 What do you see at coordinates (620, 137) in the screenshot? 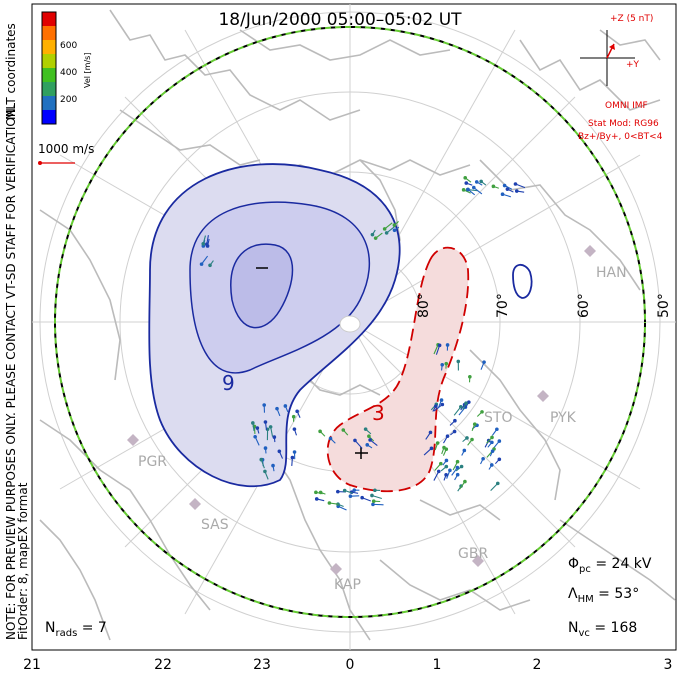
I see `imf-condition: Bz+/By+, 0<BT<4` at bounding box center [620, 137].